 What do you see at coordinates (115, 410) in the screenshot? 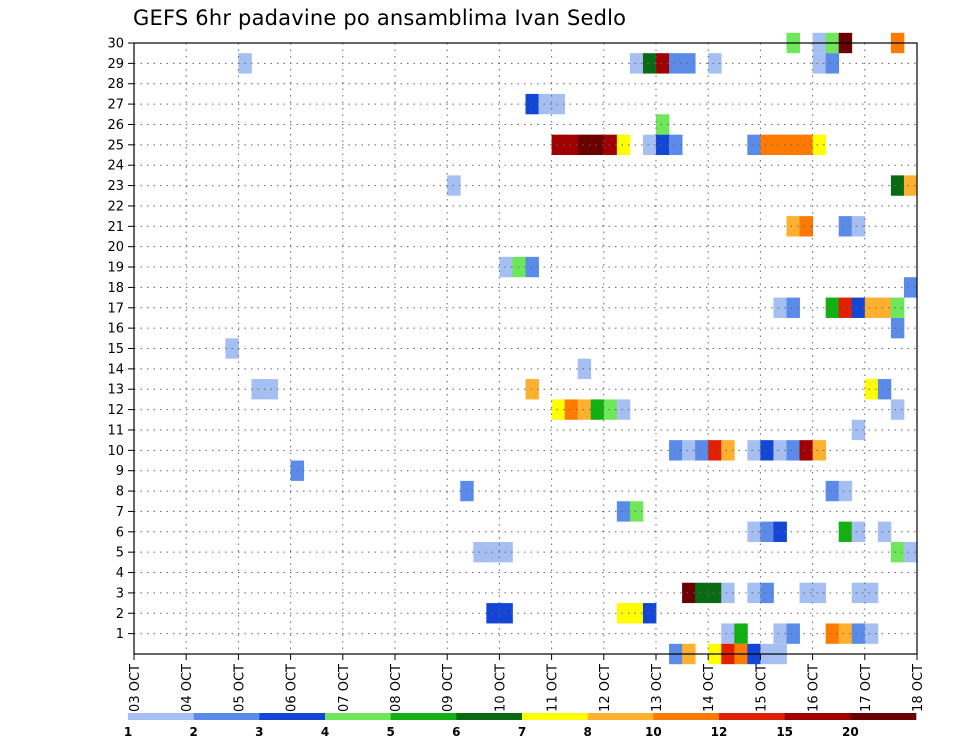
I see `y-tick-label: 12` at bounding box center [115, 410].